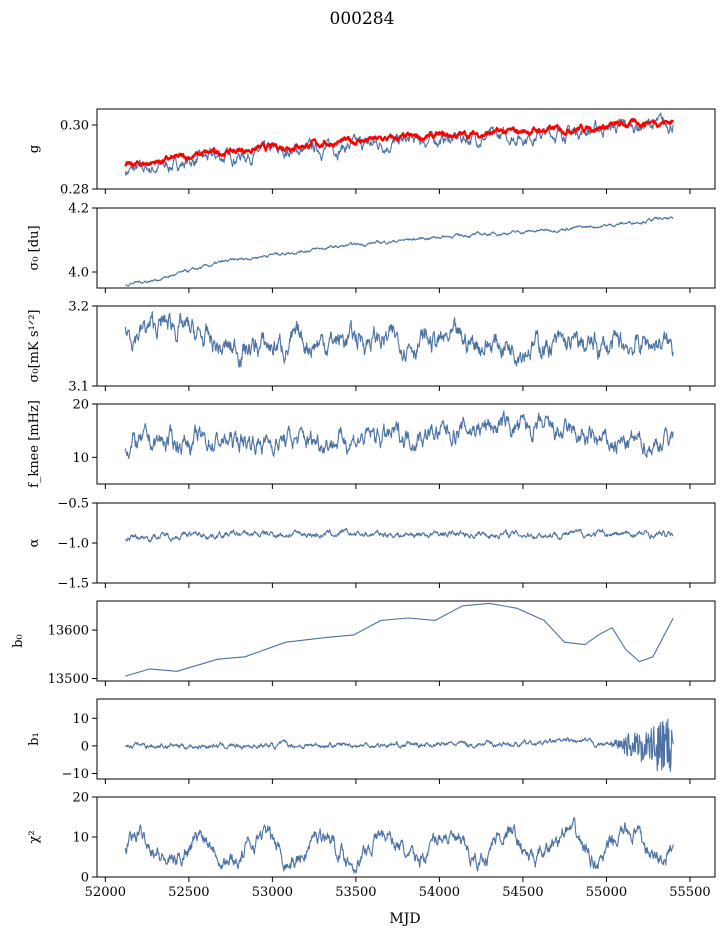 This screenshot has height=936, width=725. What do you see at coordinates (606, 892) in the screenshot?
I see `x-tick-label: 55000` at bounding box center [606, 892].